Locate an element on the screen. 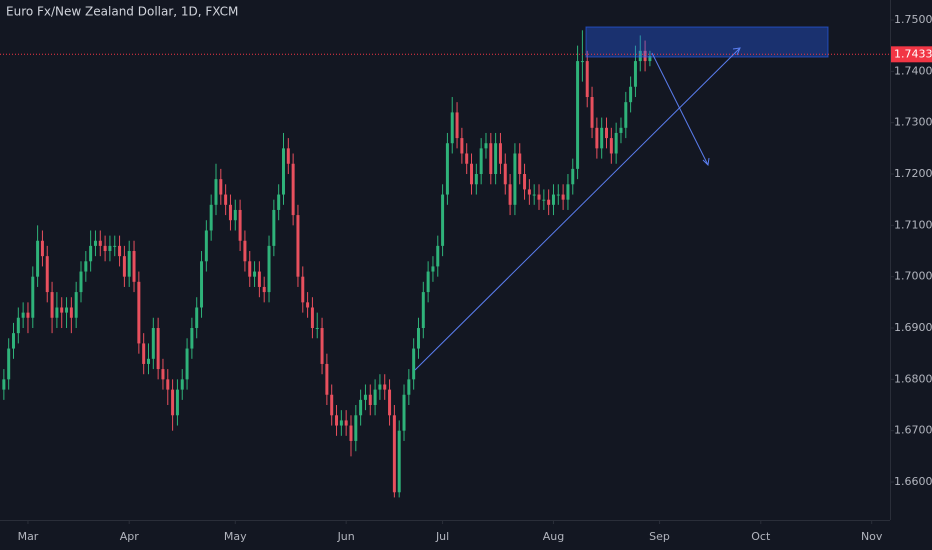  forecast-arrow is located at coordinates (680, 109).